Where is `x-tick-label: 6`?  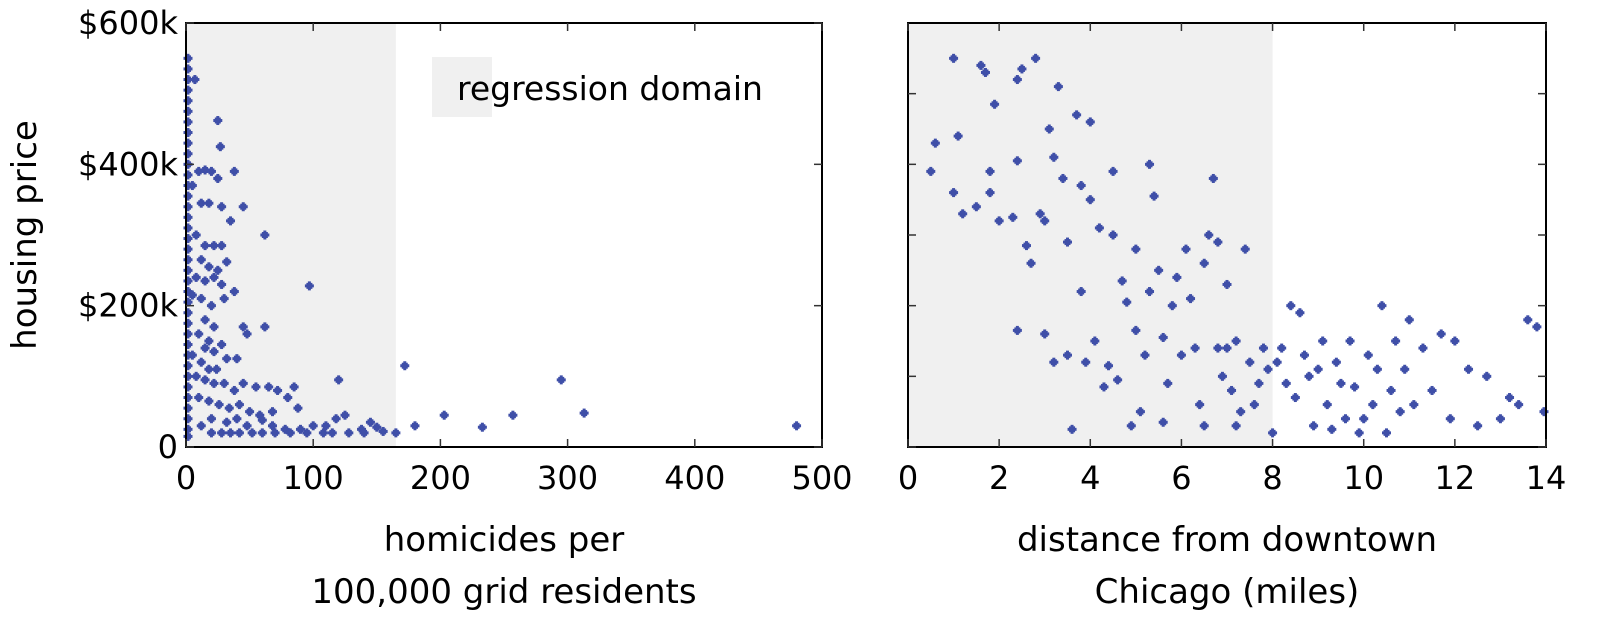
x-tick-label: 6 is located at coordinates (1181, 478).